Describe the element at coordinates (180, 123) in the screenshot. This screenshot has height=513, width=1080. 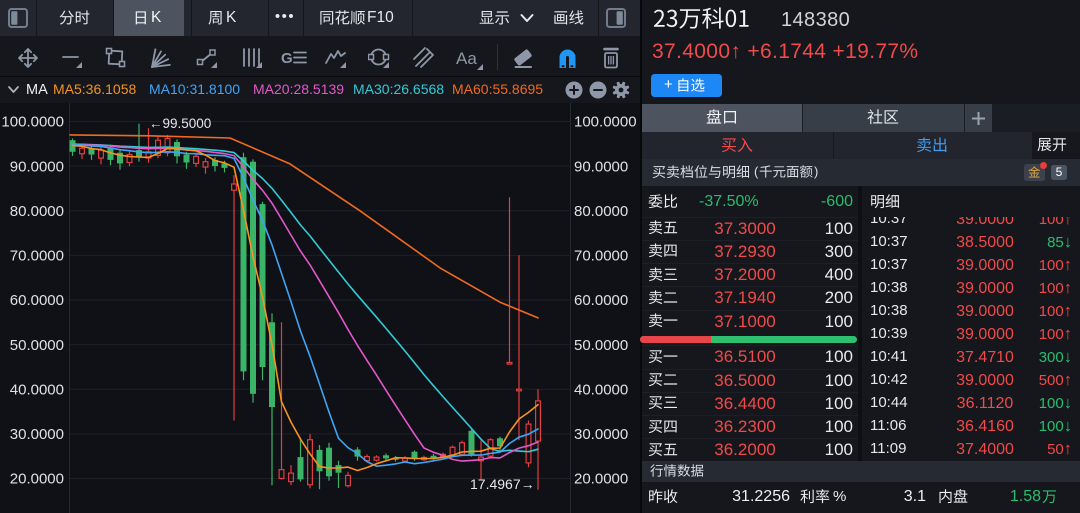
I see `svg-text: ←99.5000` at that location.